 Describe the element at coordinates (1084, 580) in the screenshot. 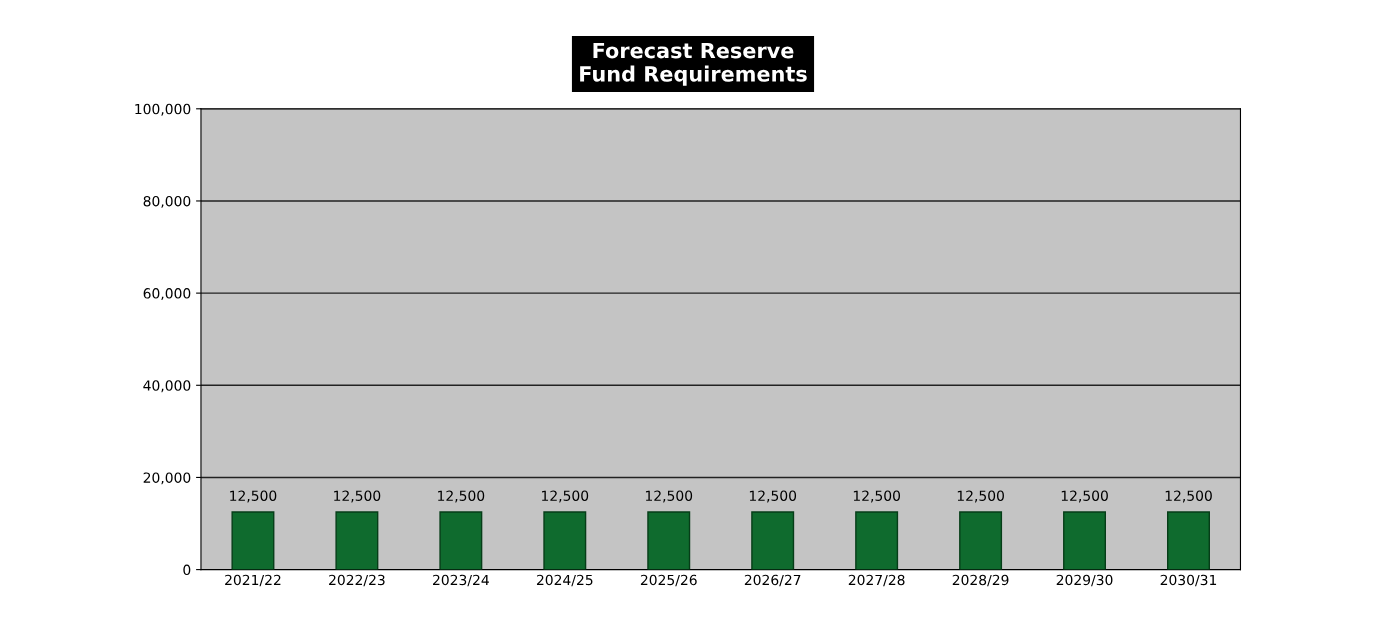

I see `x-tick-label: 2029/30` at that location.